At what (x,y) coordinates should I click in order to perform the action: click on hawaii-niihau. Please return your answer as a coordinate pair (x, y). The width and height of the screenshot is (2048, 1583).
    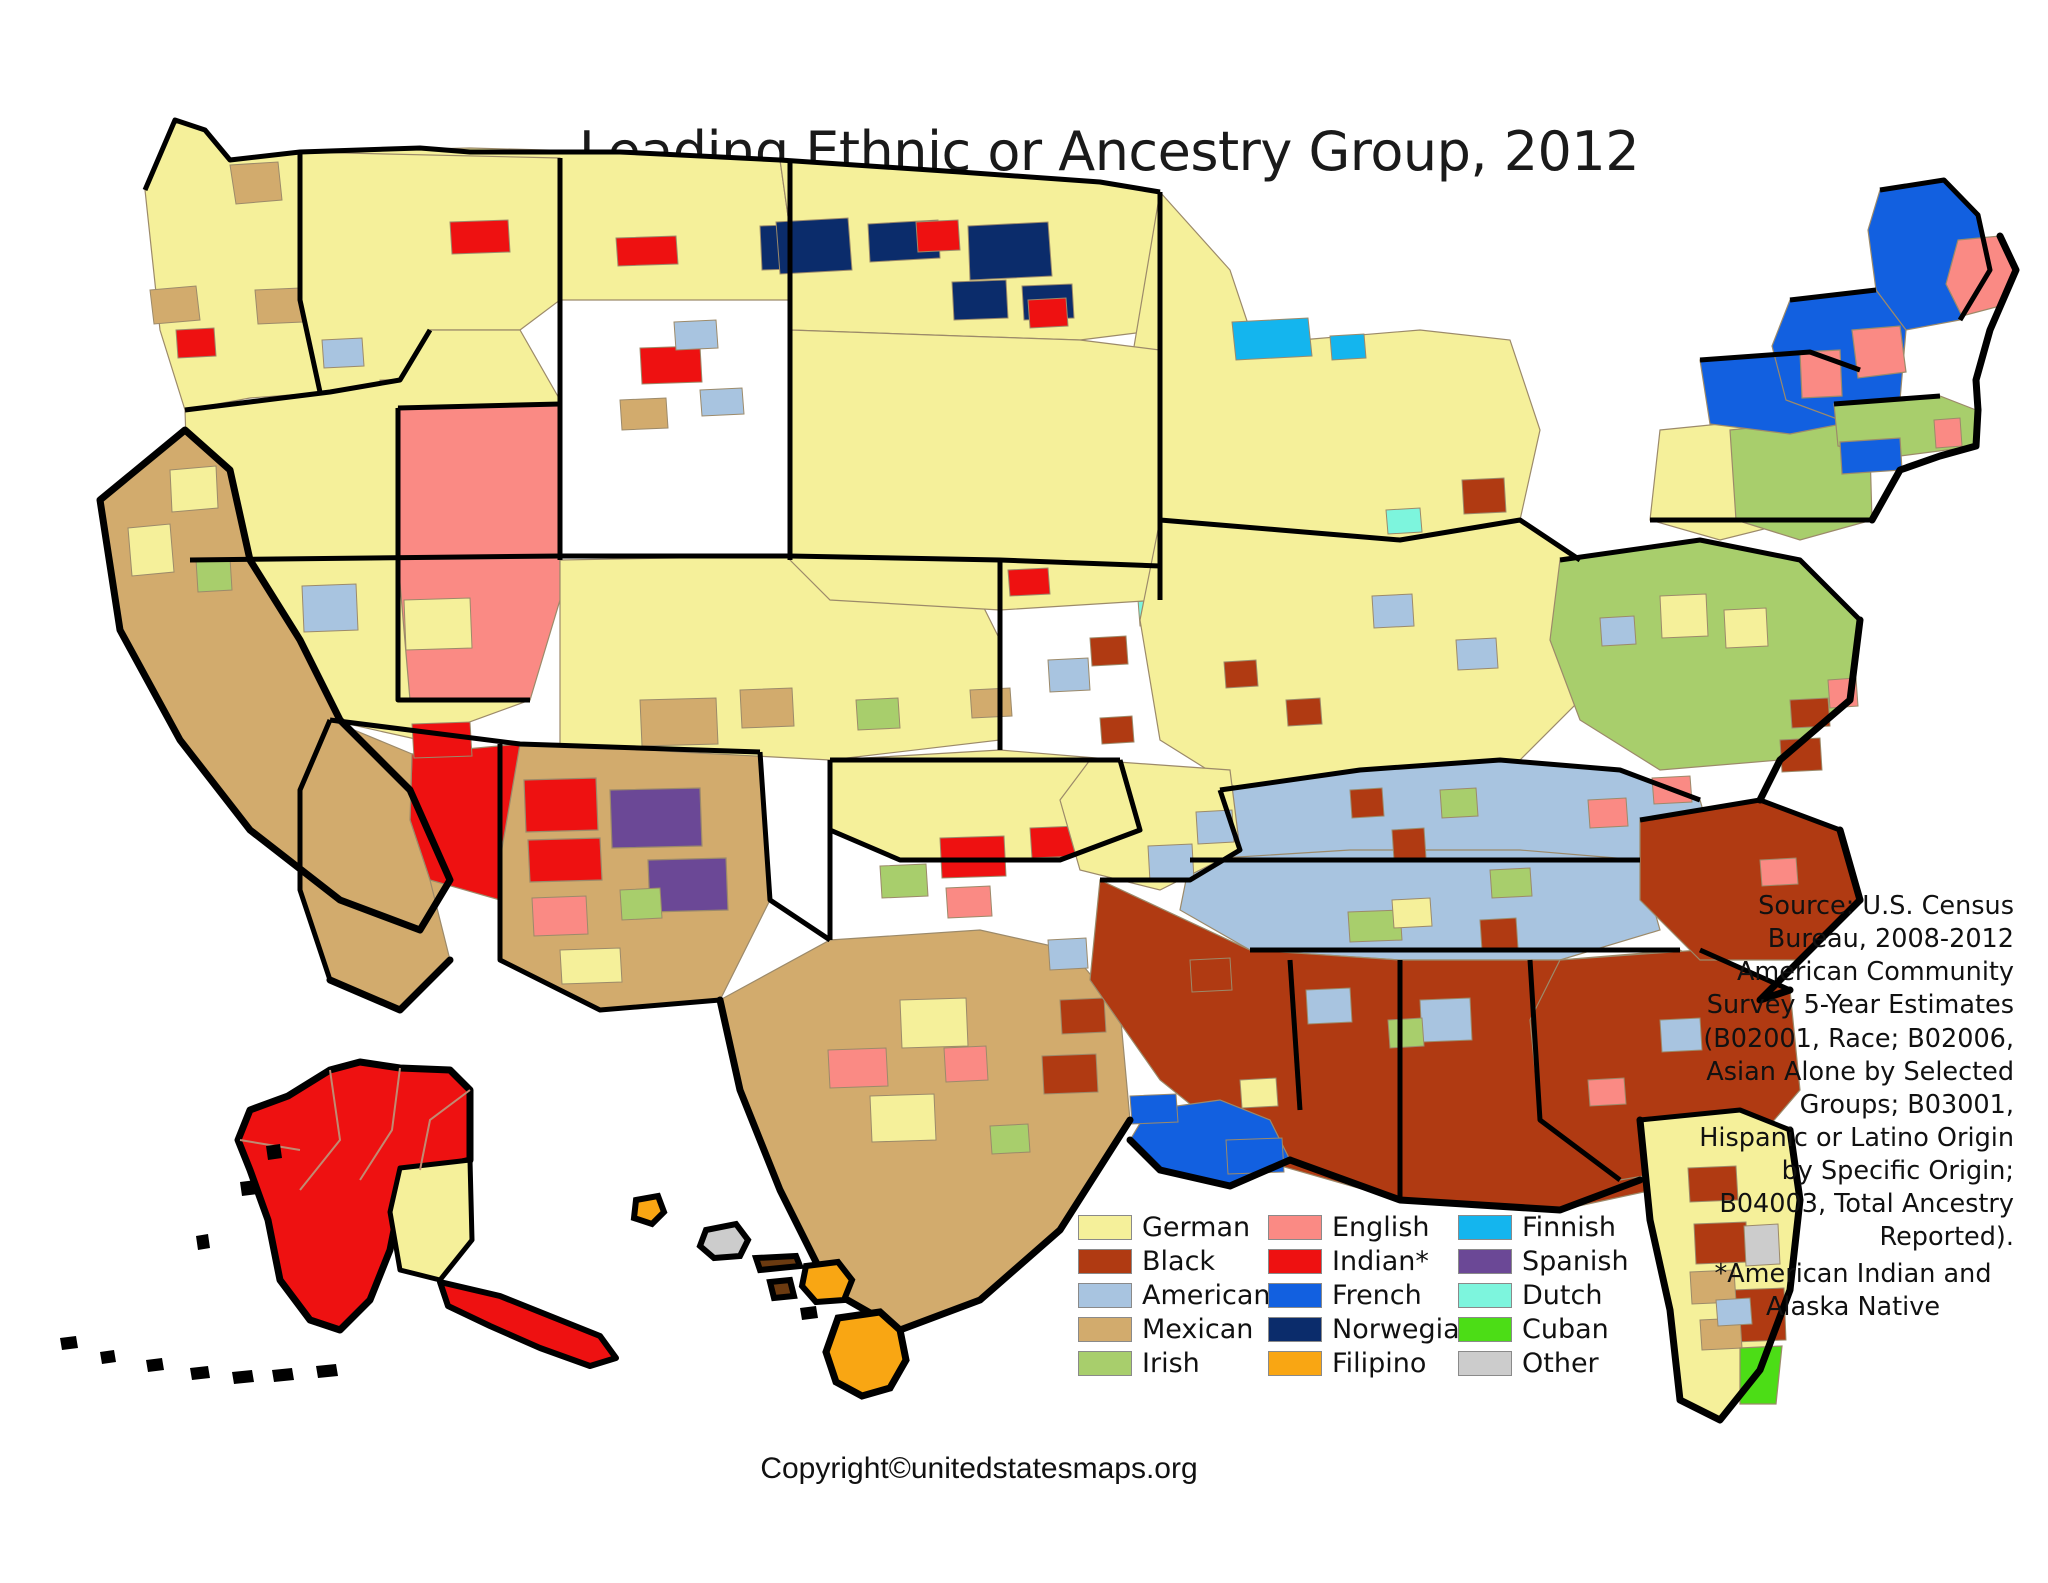
    Looking at the image, I should click on (649, 1210).